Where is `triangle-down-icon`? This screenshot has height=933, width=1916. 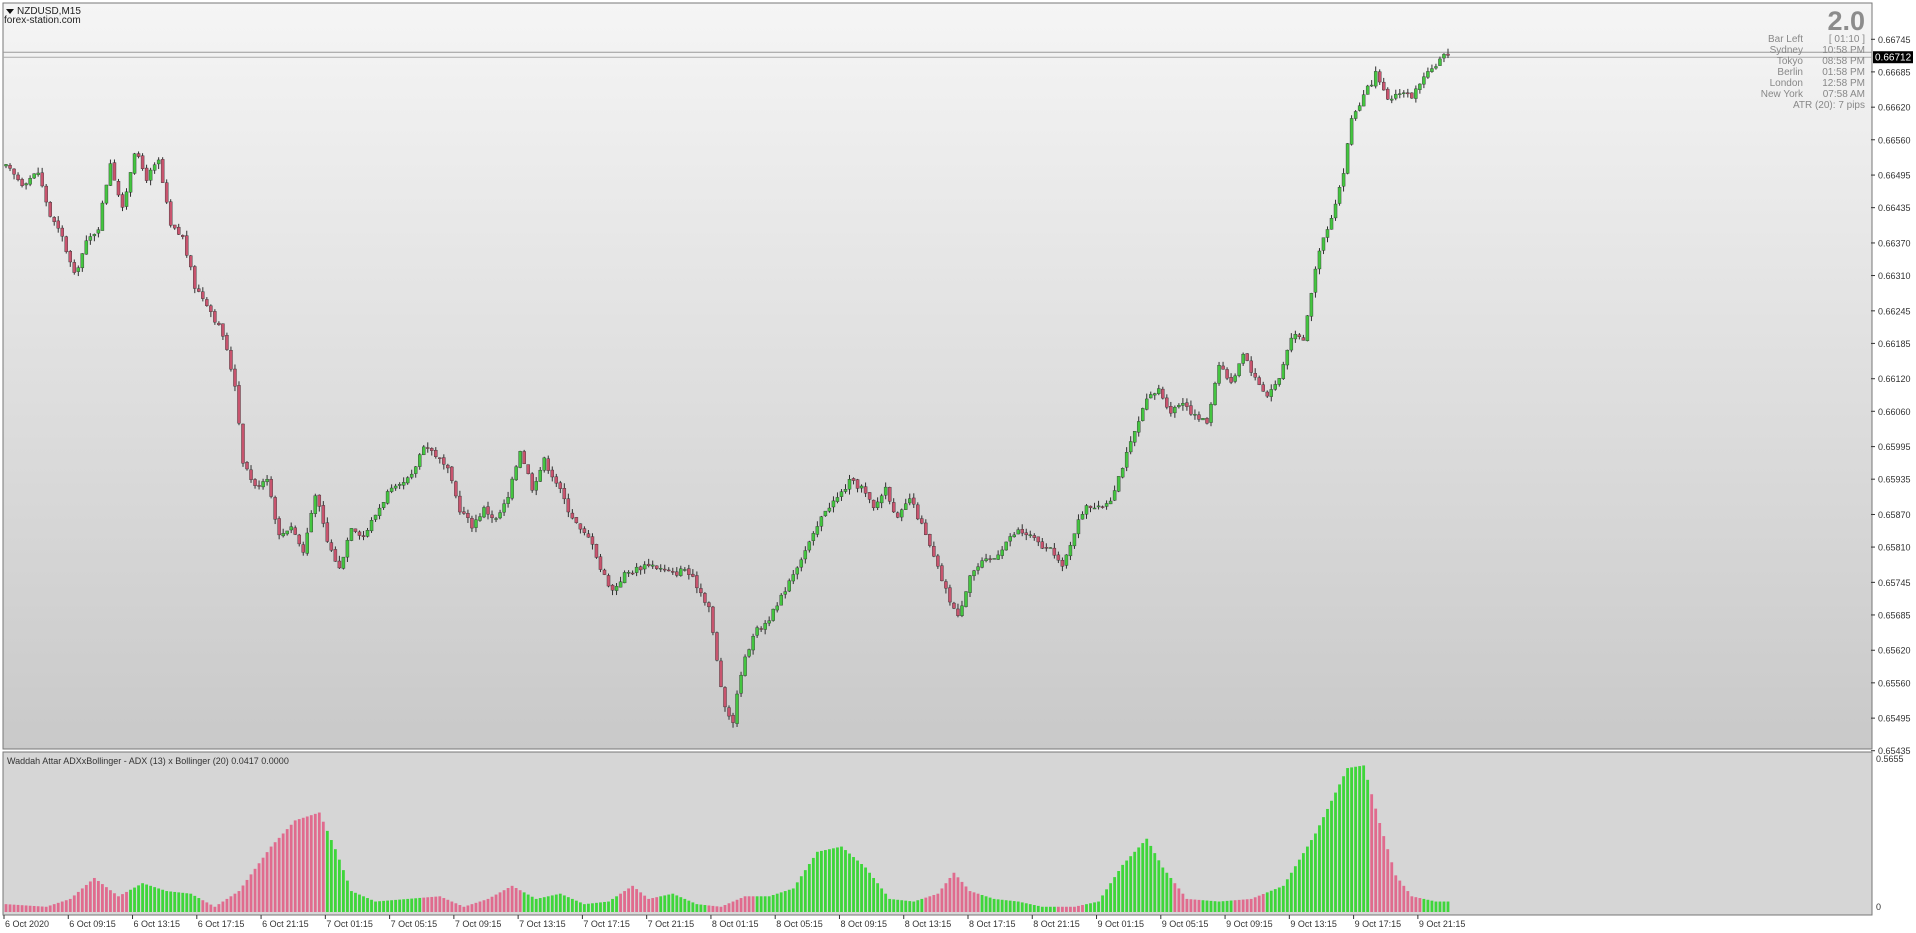 triangle-down-icon is located at coordinates (10, 11).